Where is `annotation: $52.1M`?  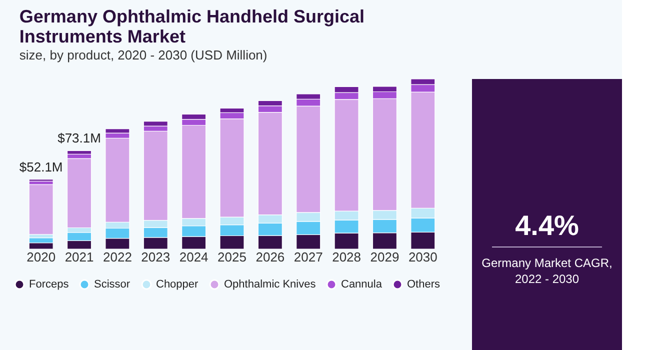 annotation: $52.1M is located at coordinates (41, 166).